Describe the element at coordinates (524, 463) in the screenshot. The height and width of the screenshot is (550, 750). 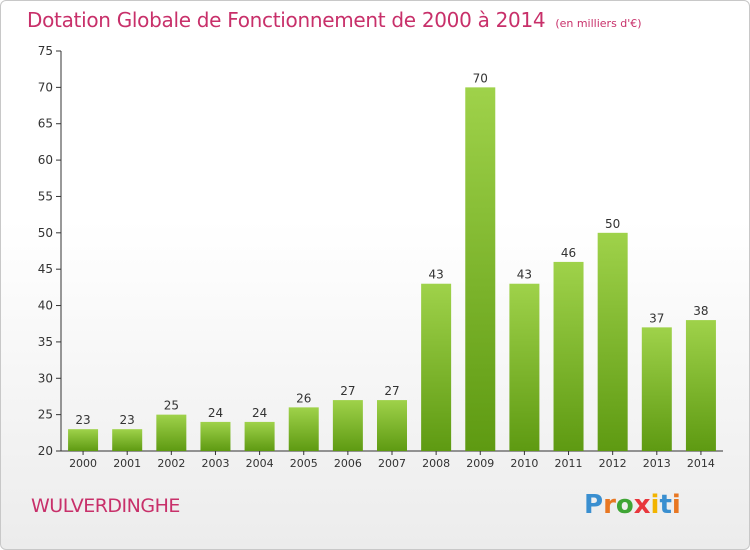
I see `x-tick-label: 2010` at that location.